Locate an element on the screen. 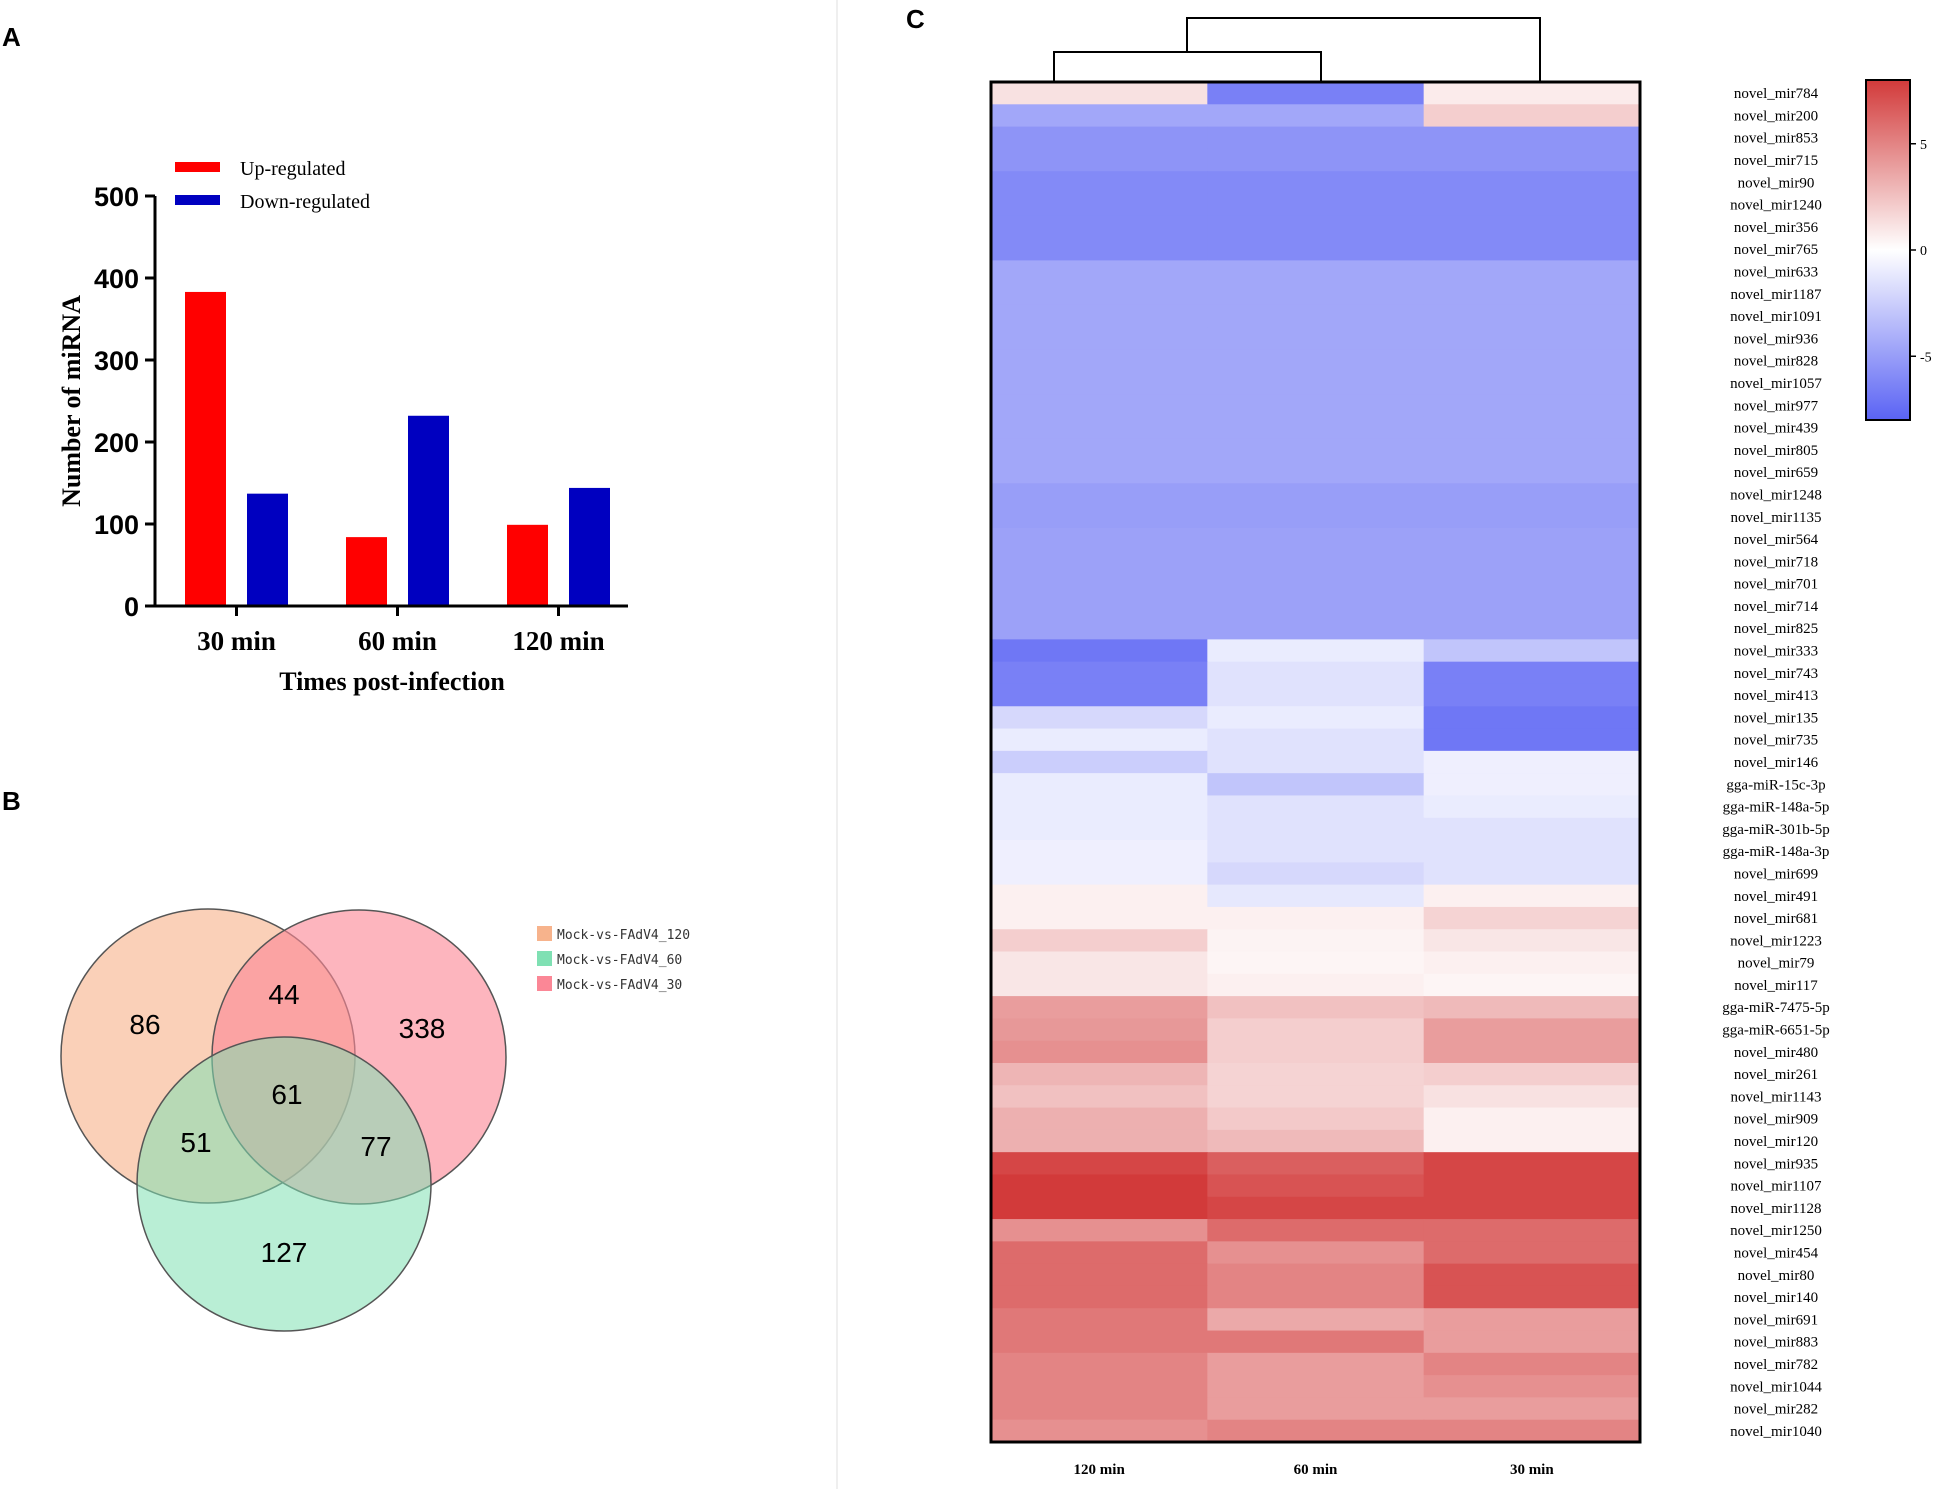  bar-up-60min is located at coordinates (366, 571).